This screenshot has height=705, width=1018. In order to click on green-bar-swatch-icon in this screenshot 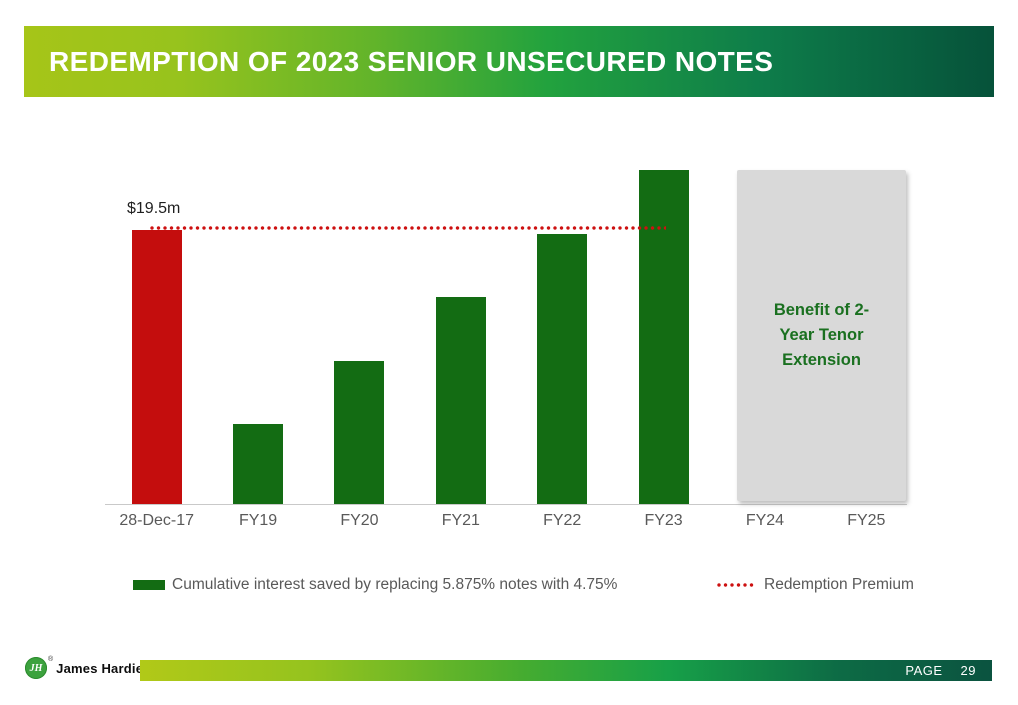, I will do `click(149, 585)`.